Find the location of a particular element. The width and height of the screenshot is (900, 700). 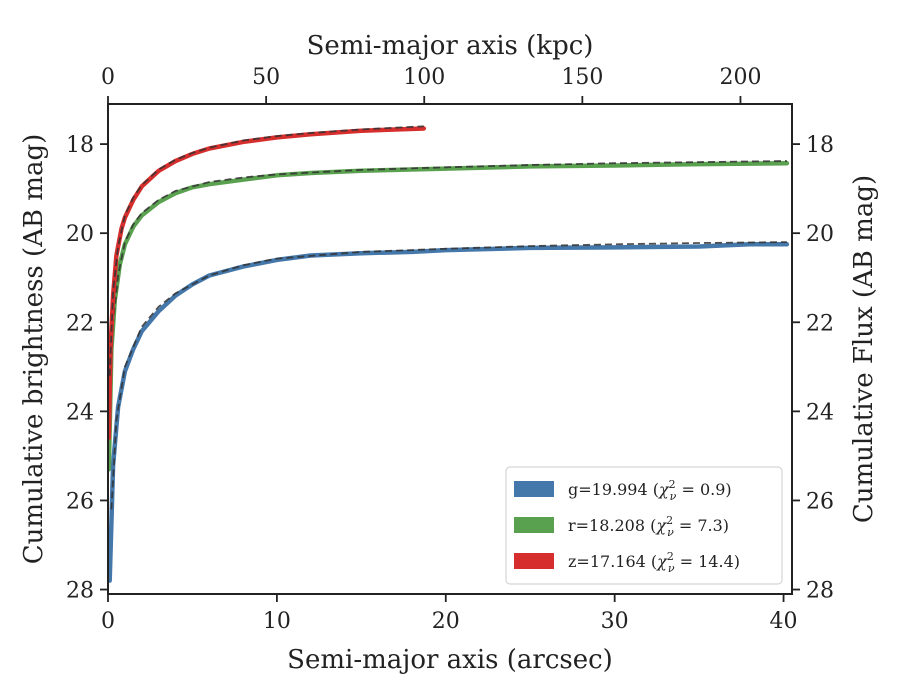

series-2-model-line is located at coordinates (266, 250).